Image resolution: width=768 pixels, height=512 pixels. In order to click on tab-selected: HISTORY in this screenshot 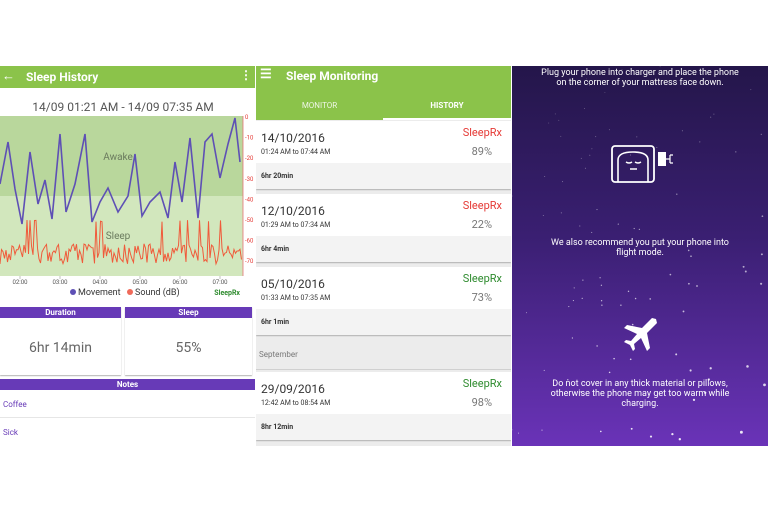, I will do `click(447, 105)`.